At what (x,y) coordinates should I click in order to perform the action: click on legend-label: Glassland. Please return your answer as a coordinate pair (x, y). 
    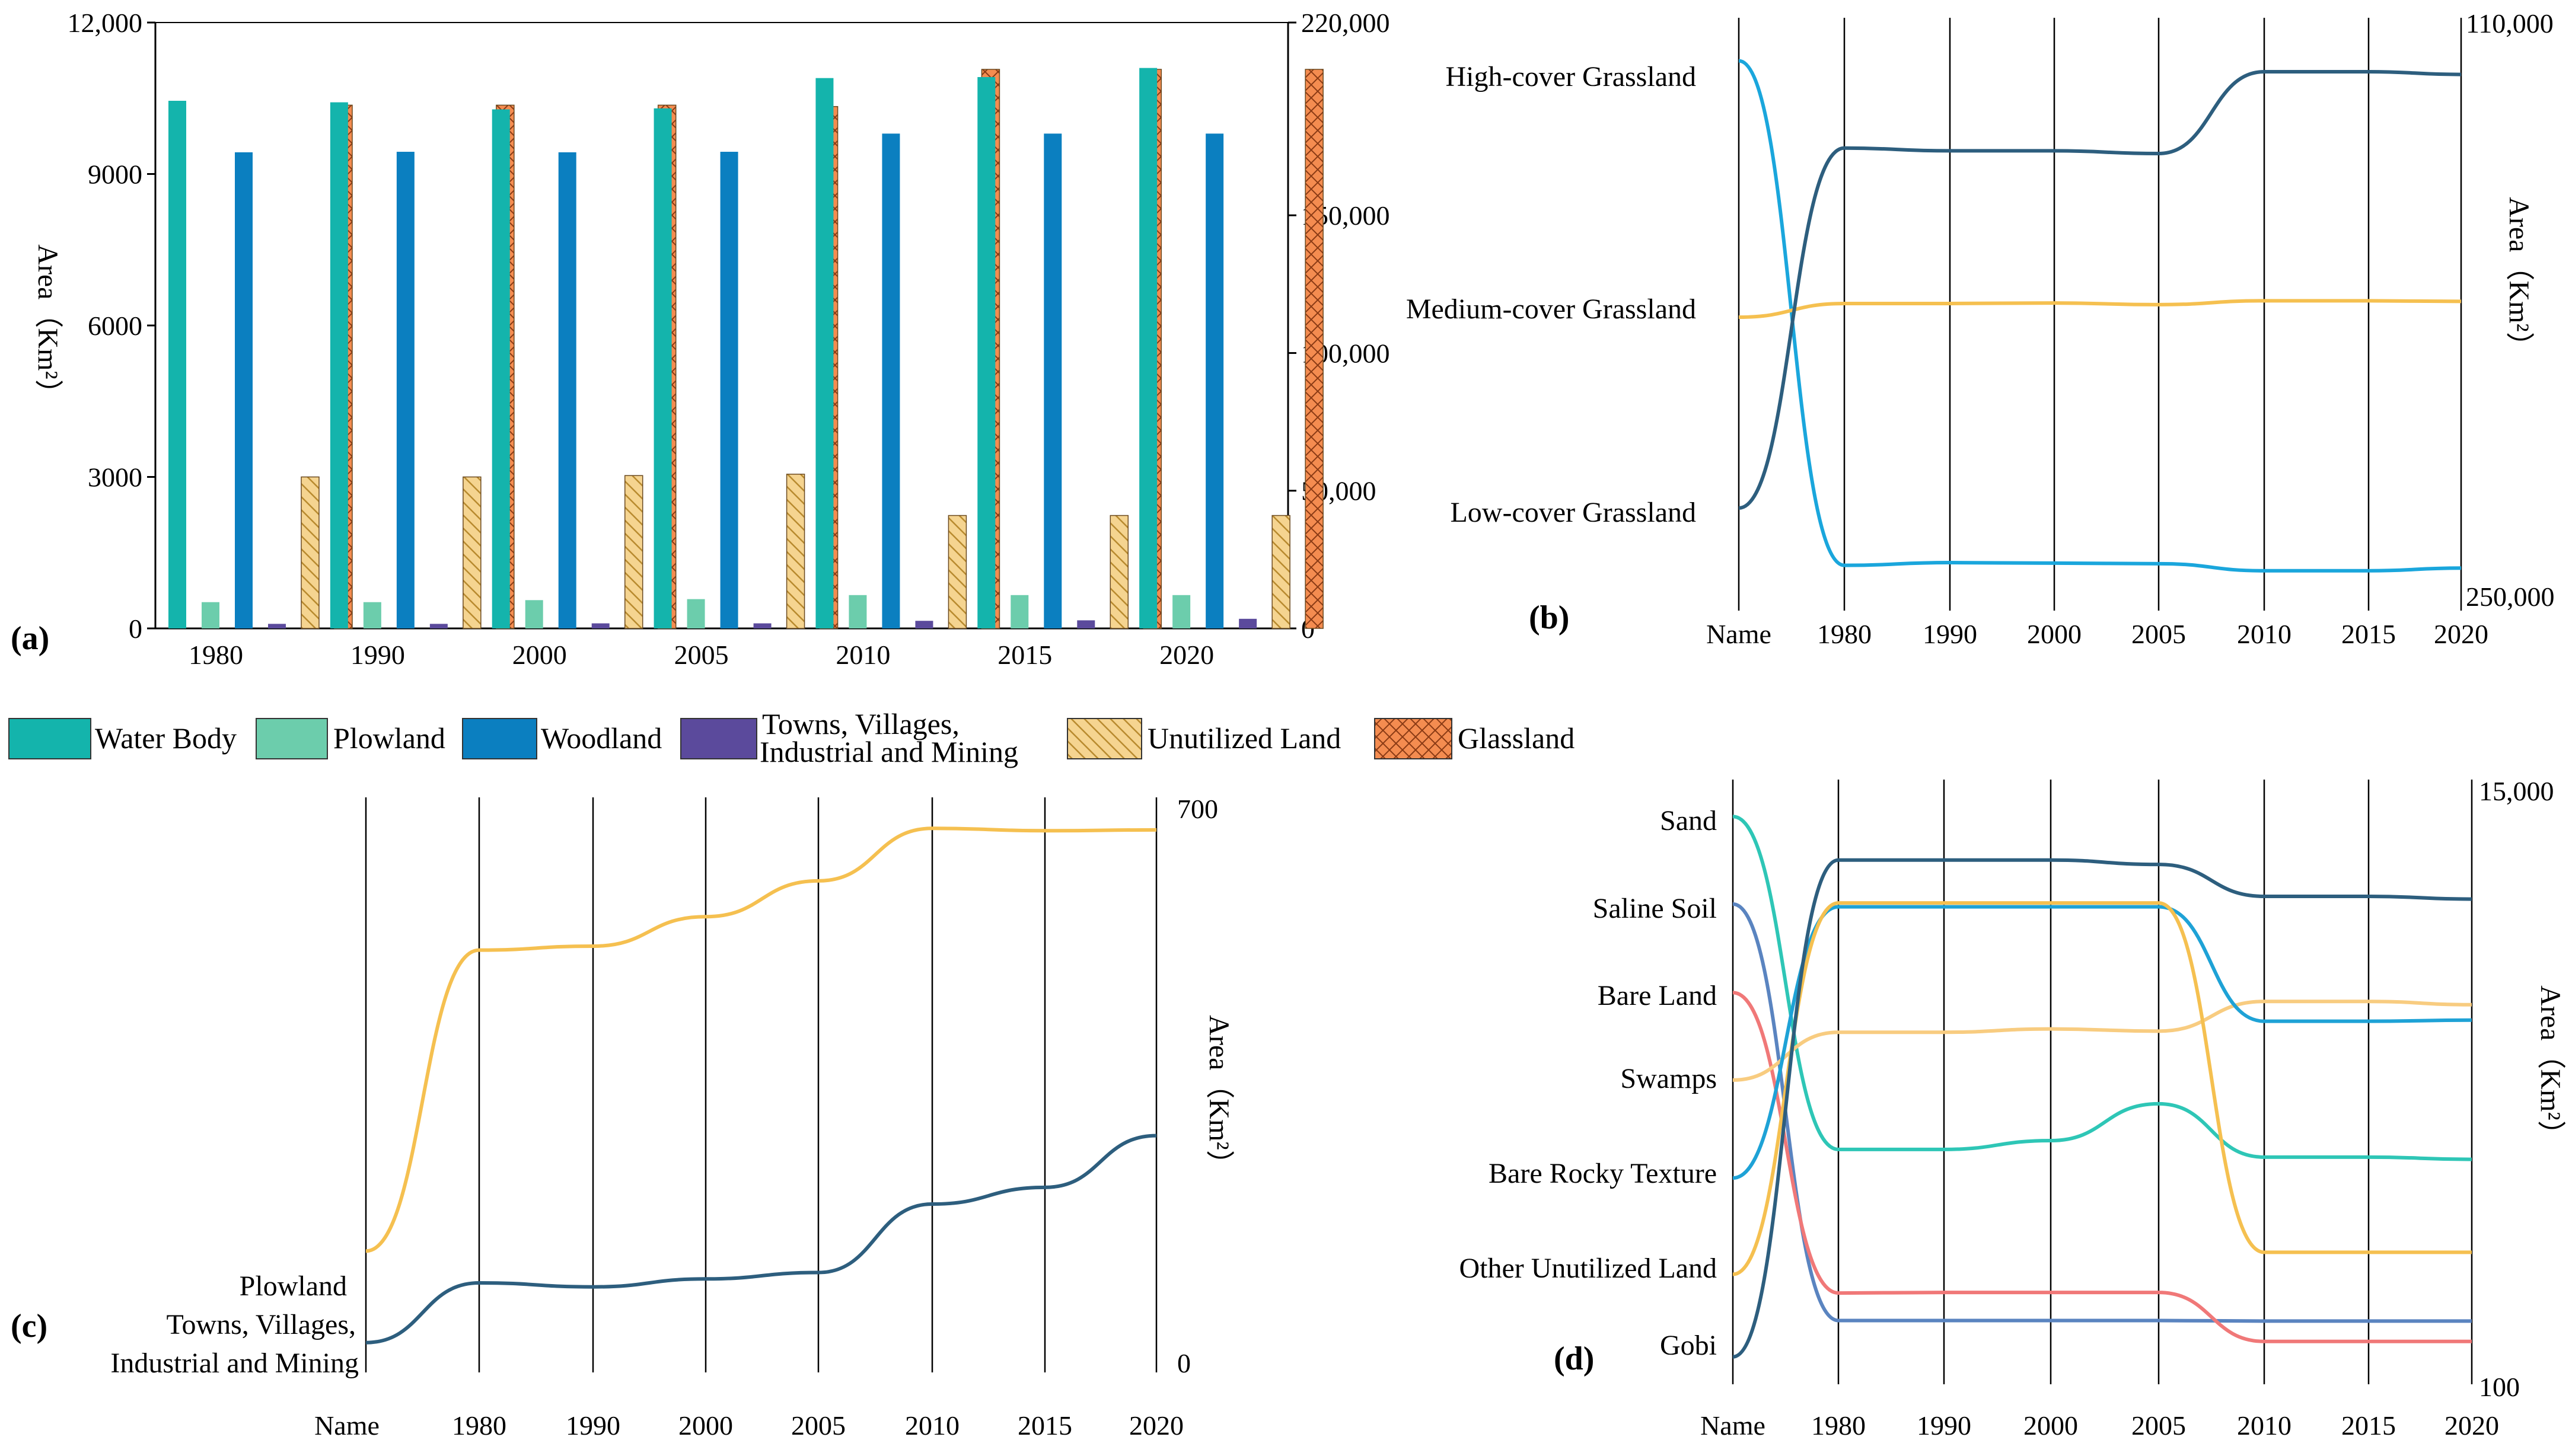
    Looking at the image, I should click on (1516, 738).